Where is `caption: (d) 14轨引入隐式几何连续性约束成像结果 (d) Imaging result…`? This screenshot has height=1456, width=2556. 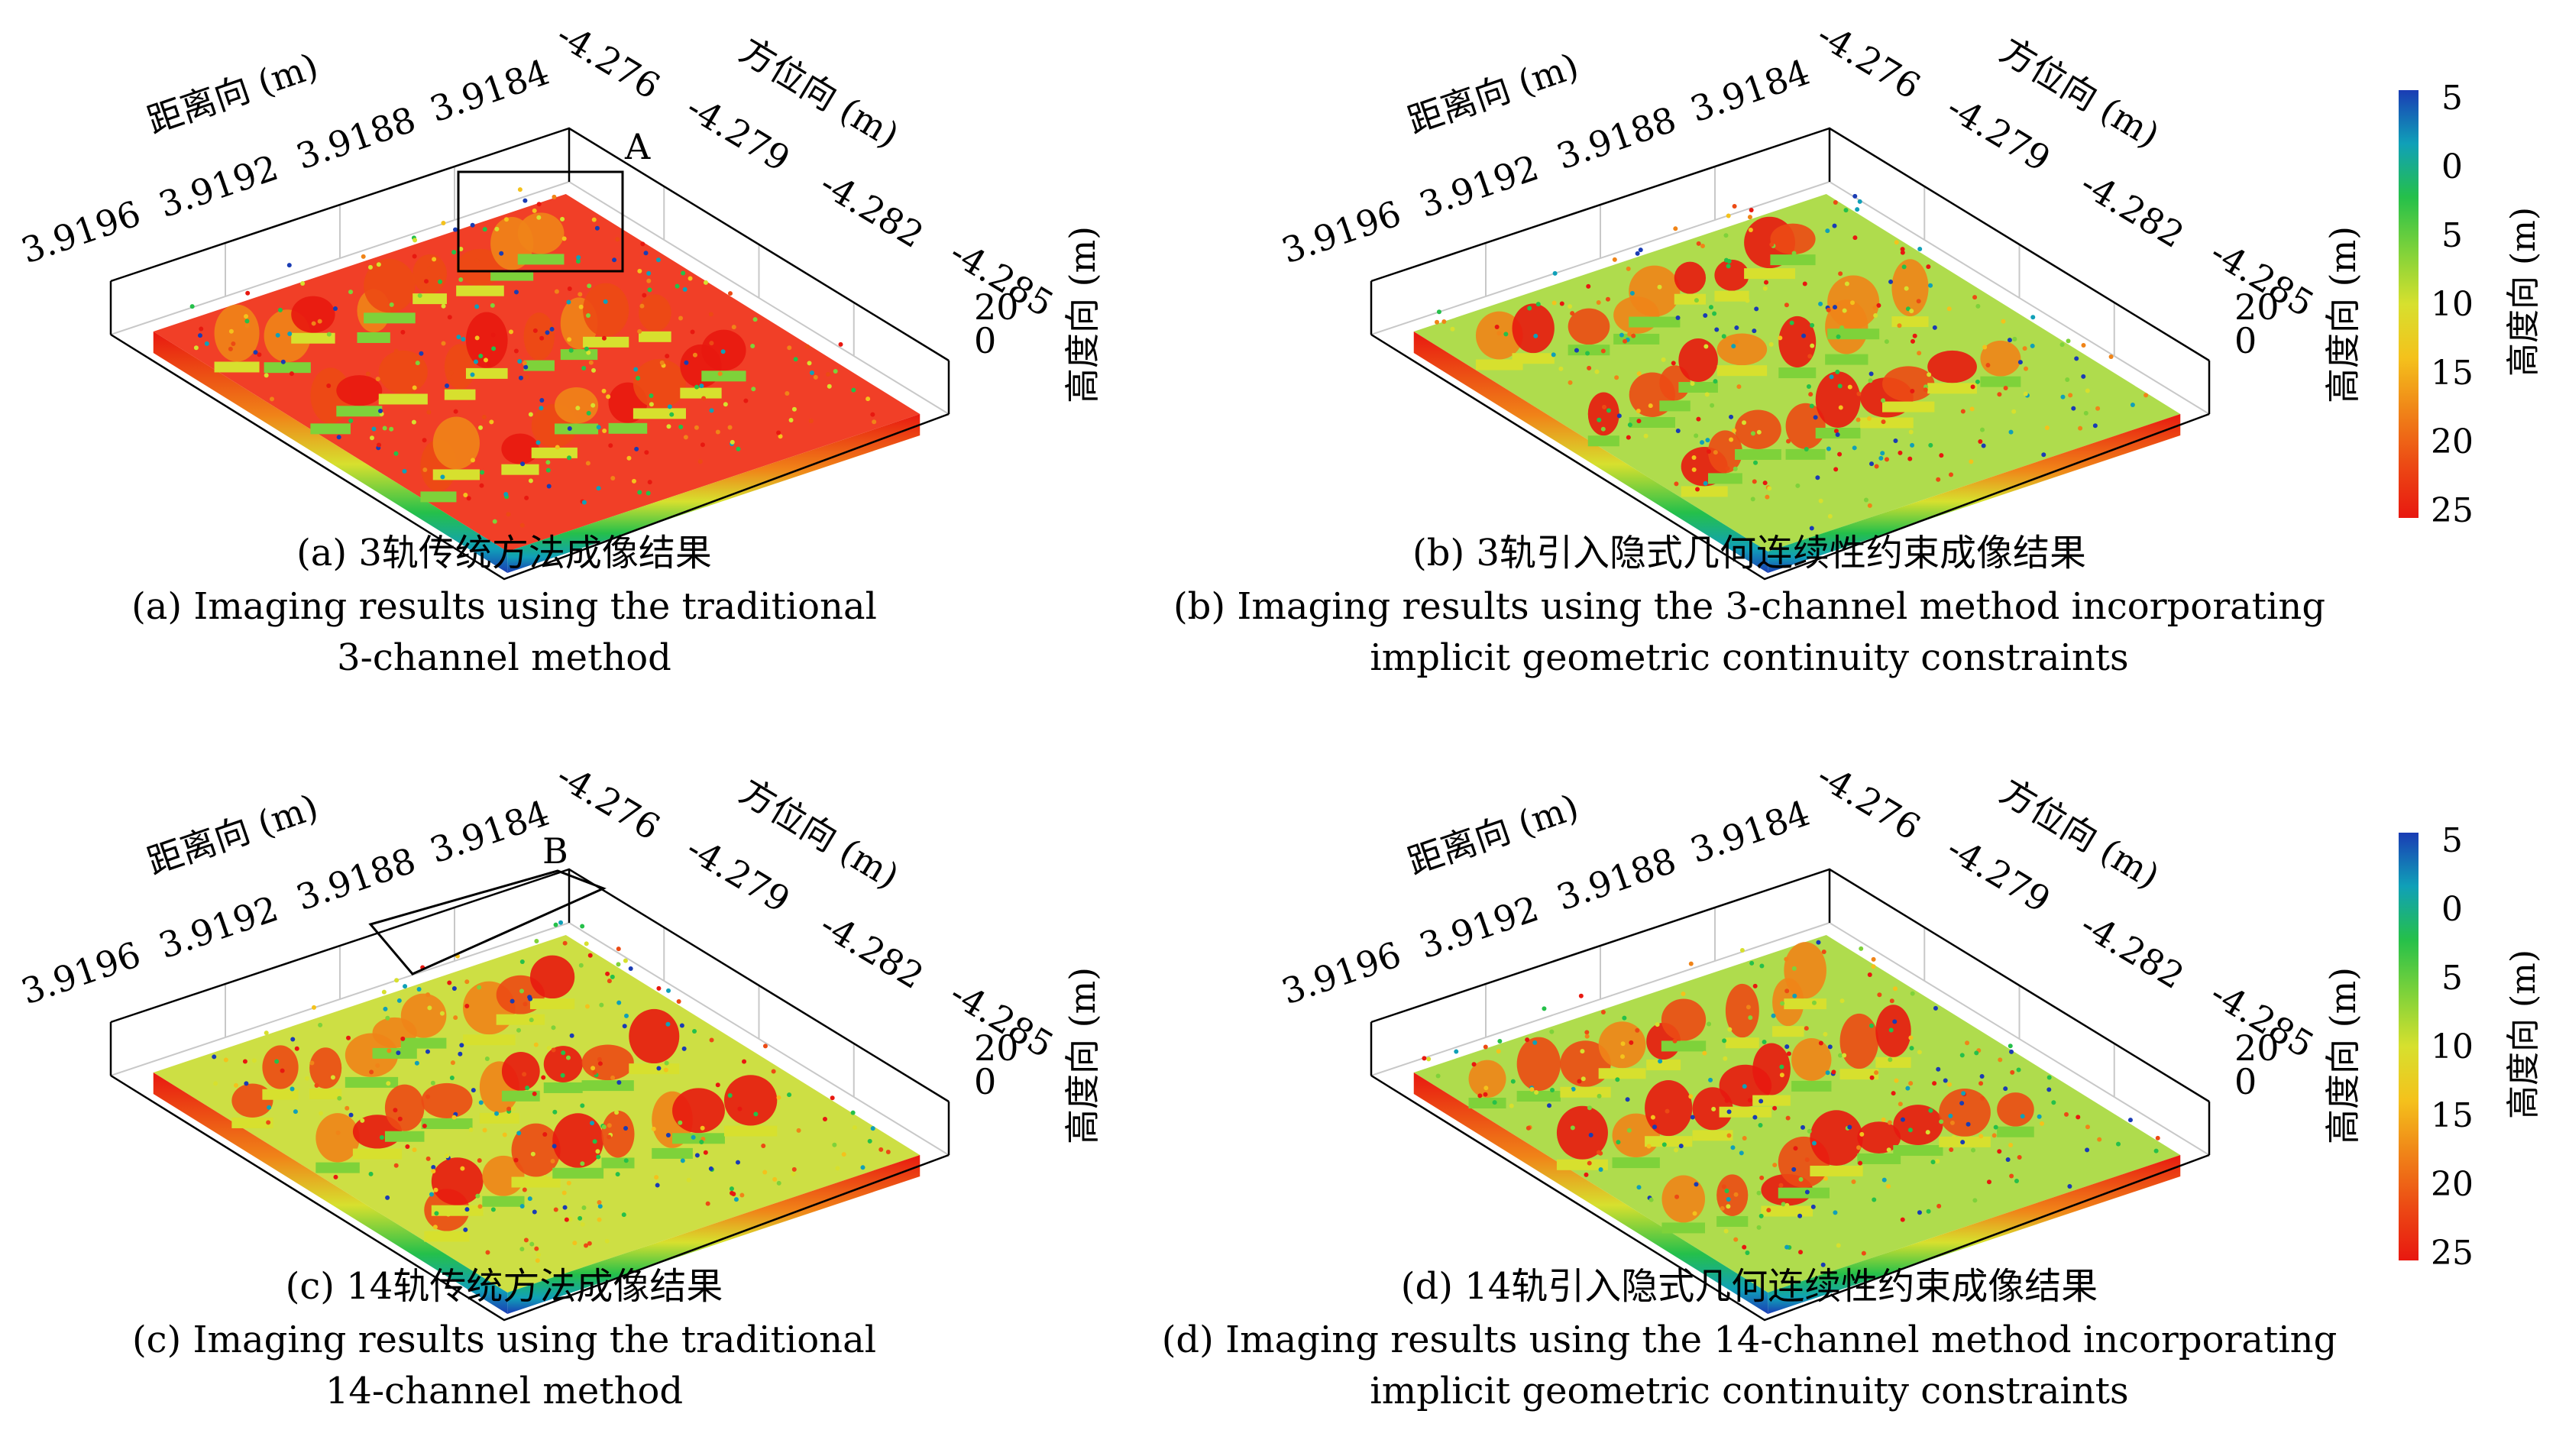 caption: (d) 14轨引入隐式几何连续性约束成像结果 (d) Imaging result… is located at coordinates (1750, 1338).